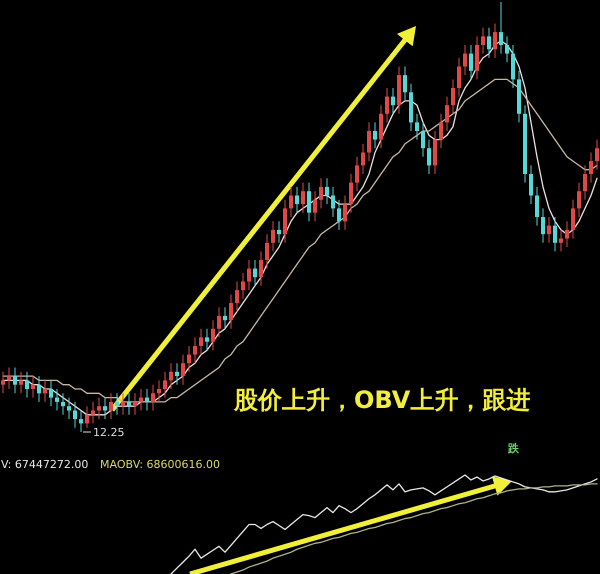  What do you see at coordinates (44, 464) in the screenshot?
I see `text: V: 67447272.00` at bounding box center [44, 464].